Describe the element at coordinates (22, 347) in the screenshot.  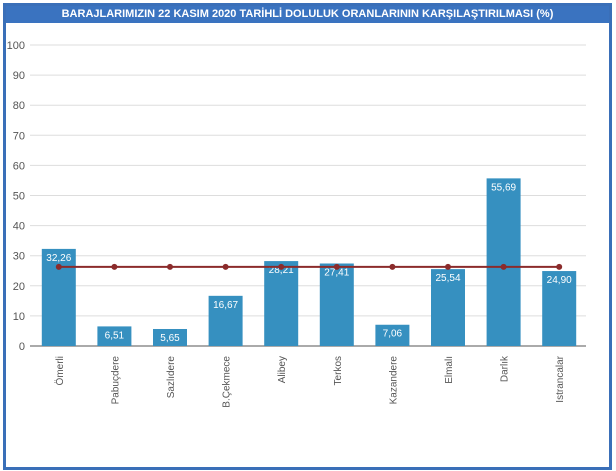
I see `y-tick-label: 0` at that location.